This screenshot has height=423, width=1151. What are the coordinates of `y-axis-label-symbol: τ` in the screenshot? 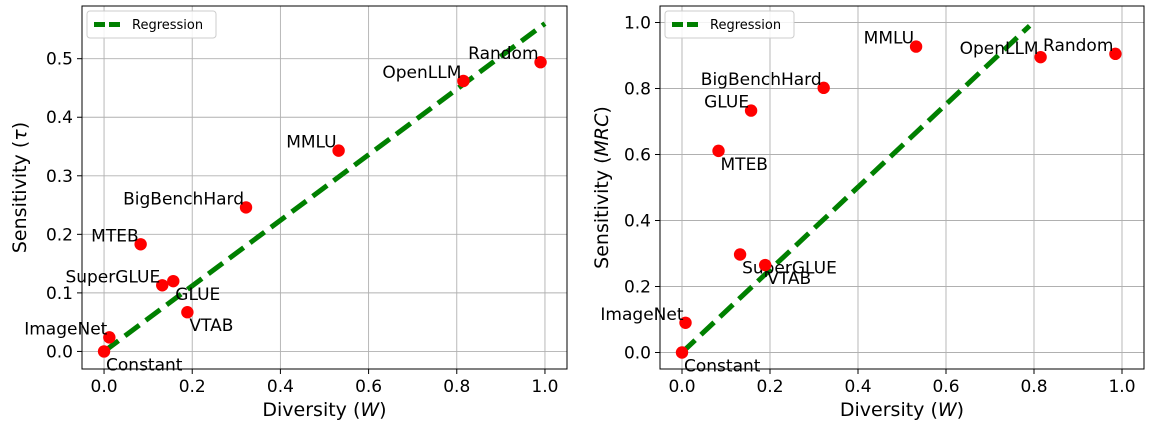 It's located at (20, 135).